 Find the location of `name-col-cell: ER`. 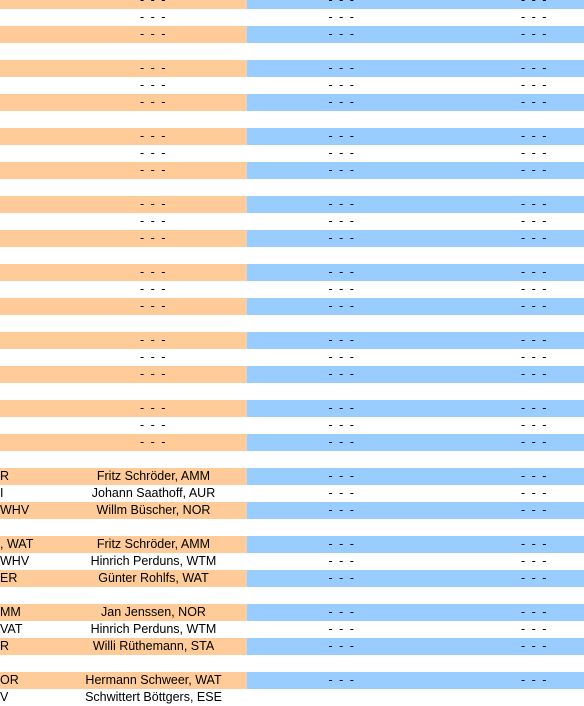

name-col-cell: ER is located at coordinates (30, 578).